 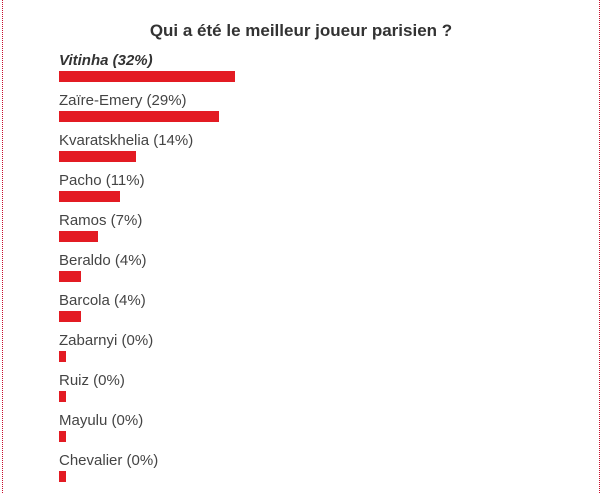 What do you see at coordinates (319, 192) in the screenshot?
I see `poll-option: Pacho (11%)` at bounding box center [319, 192].